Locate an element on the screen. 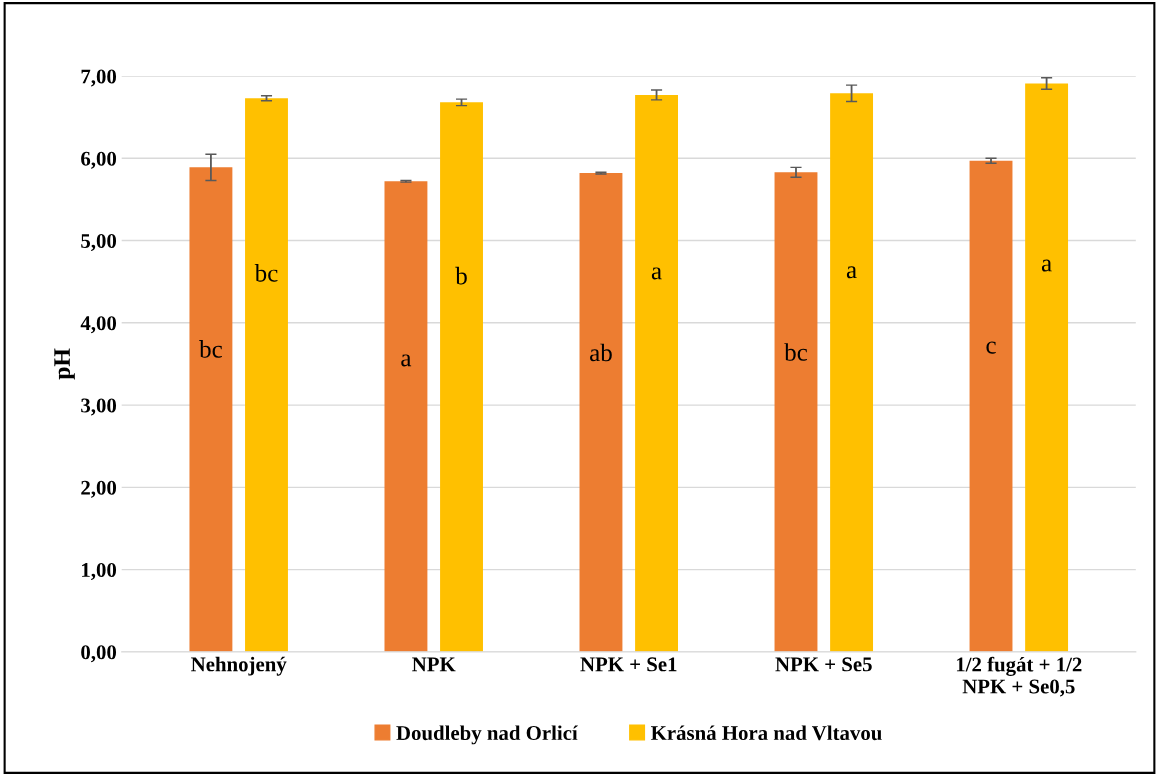 The width and height of the screenshot is (1159, 776). y-tick-label: 4,00 is located at coordinates (98, 325).